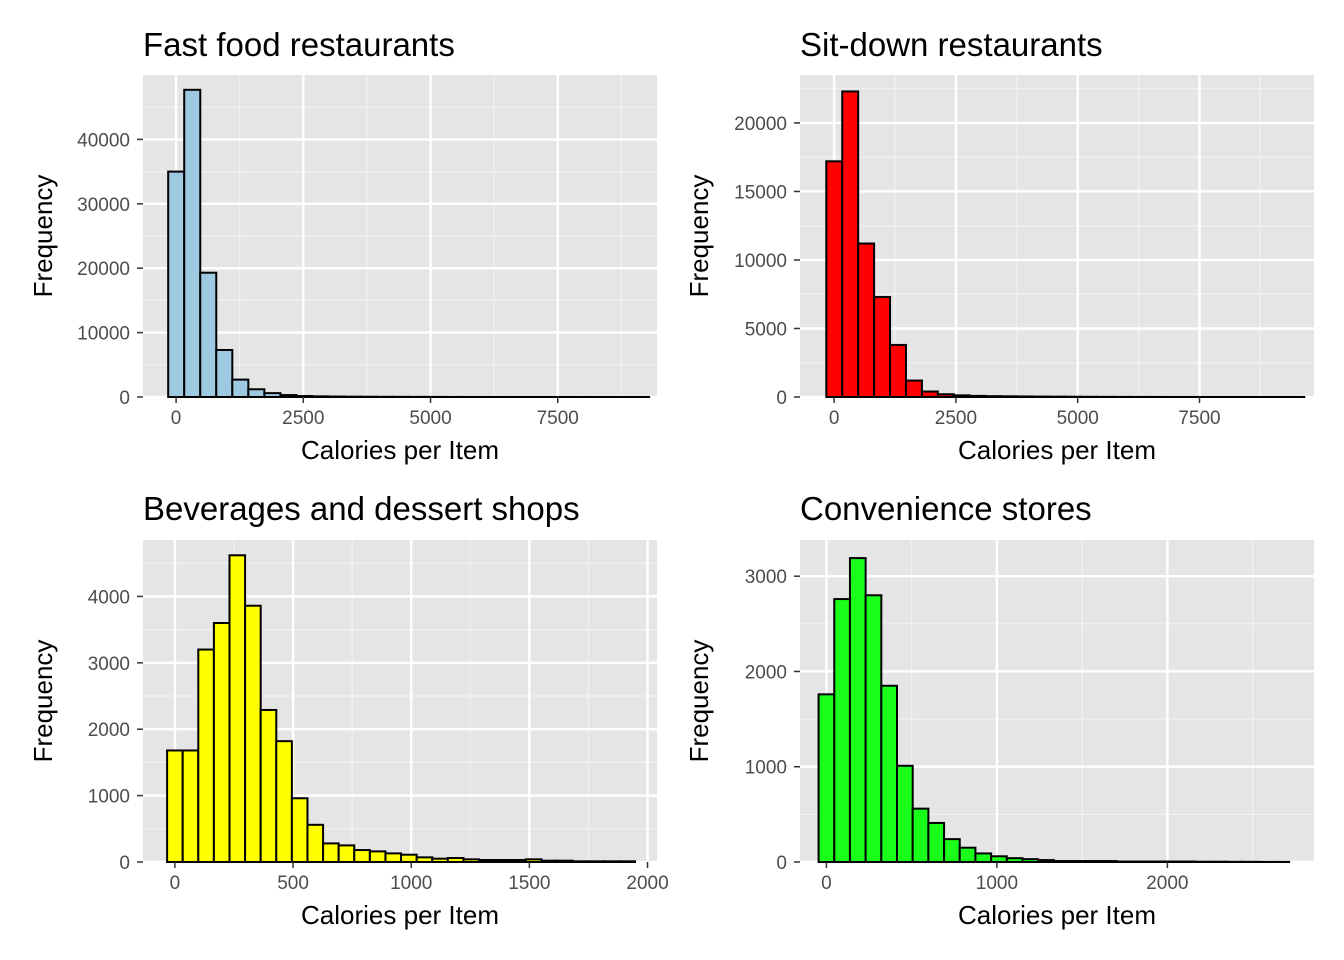  Describe the element at coordinates (293, 883) in the screenshot. I see `x-tick-label: 500` at that location.